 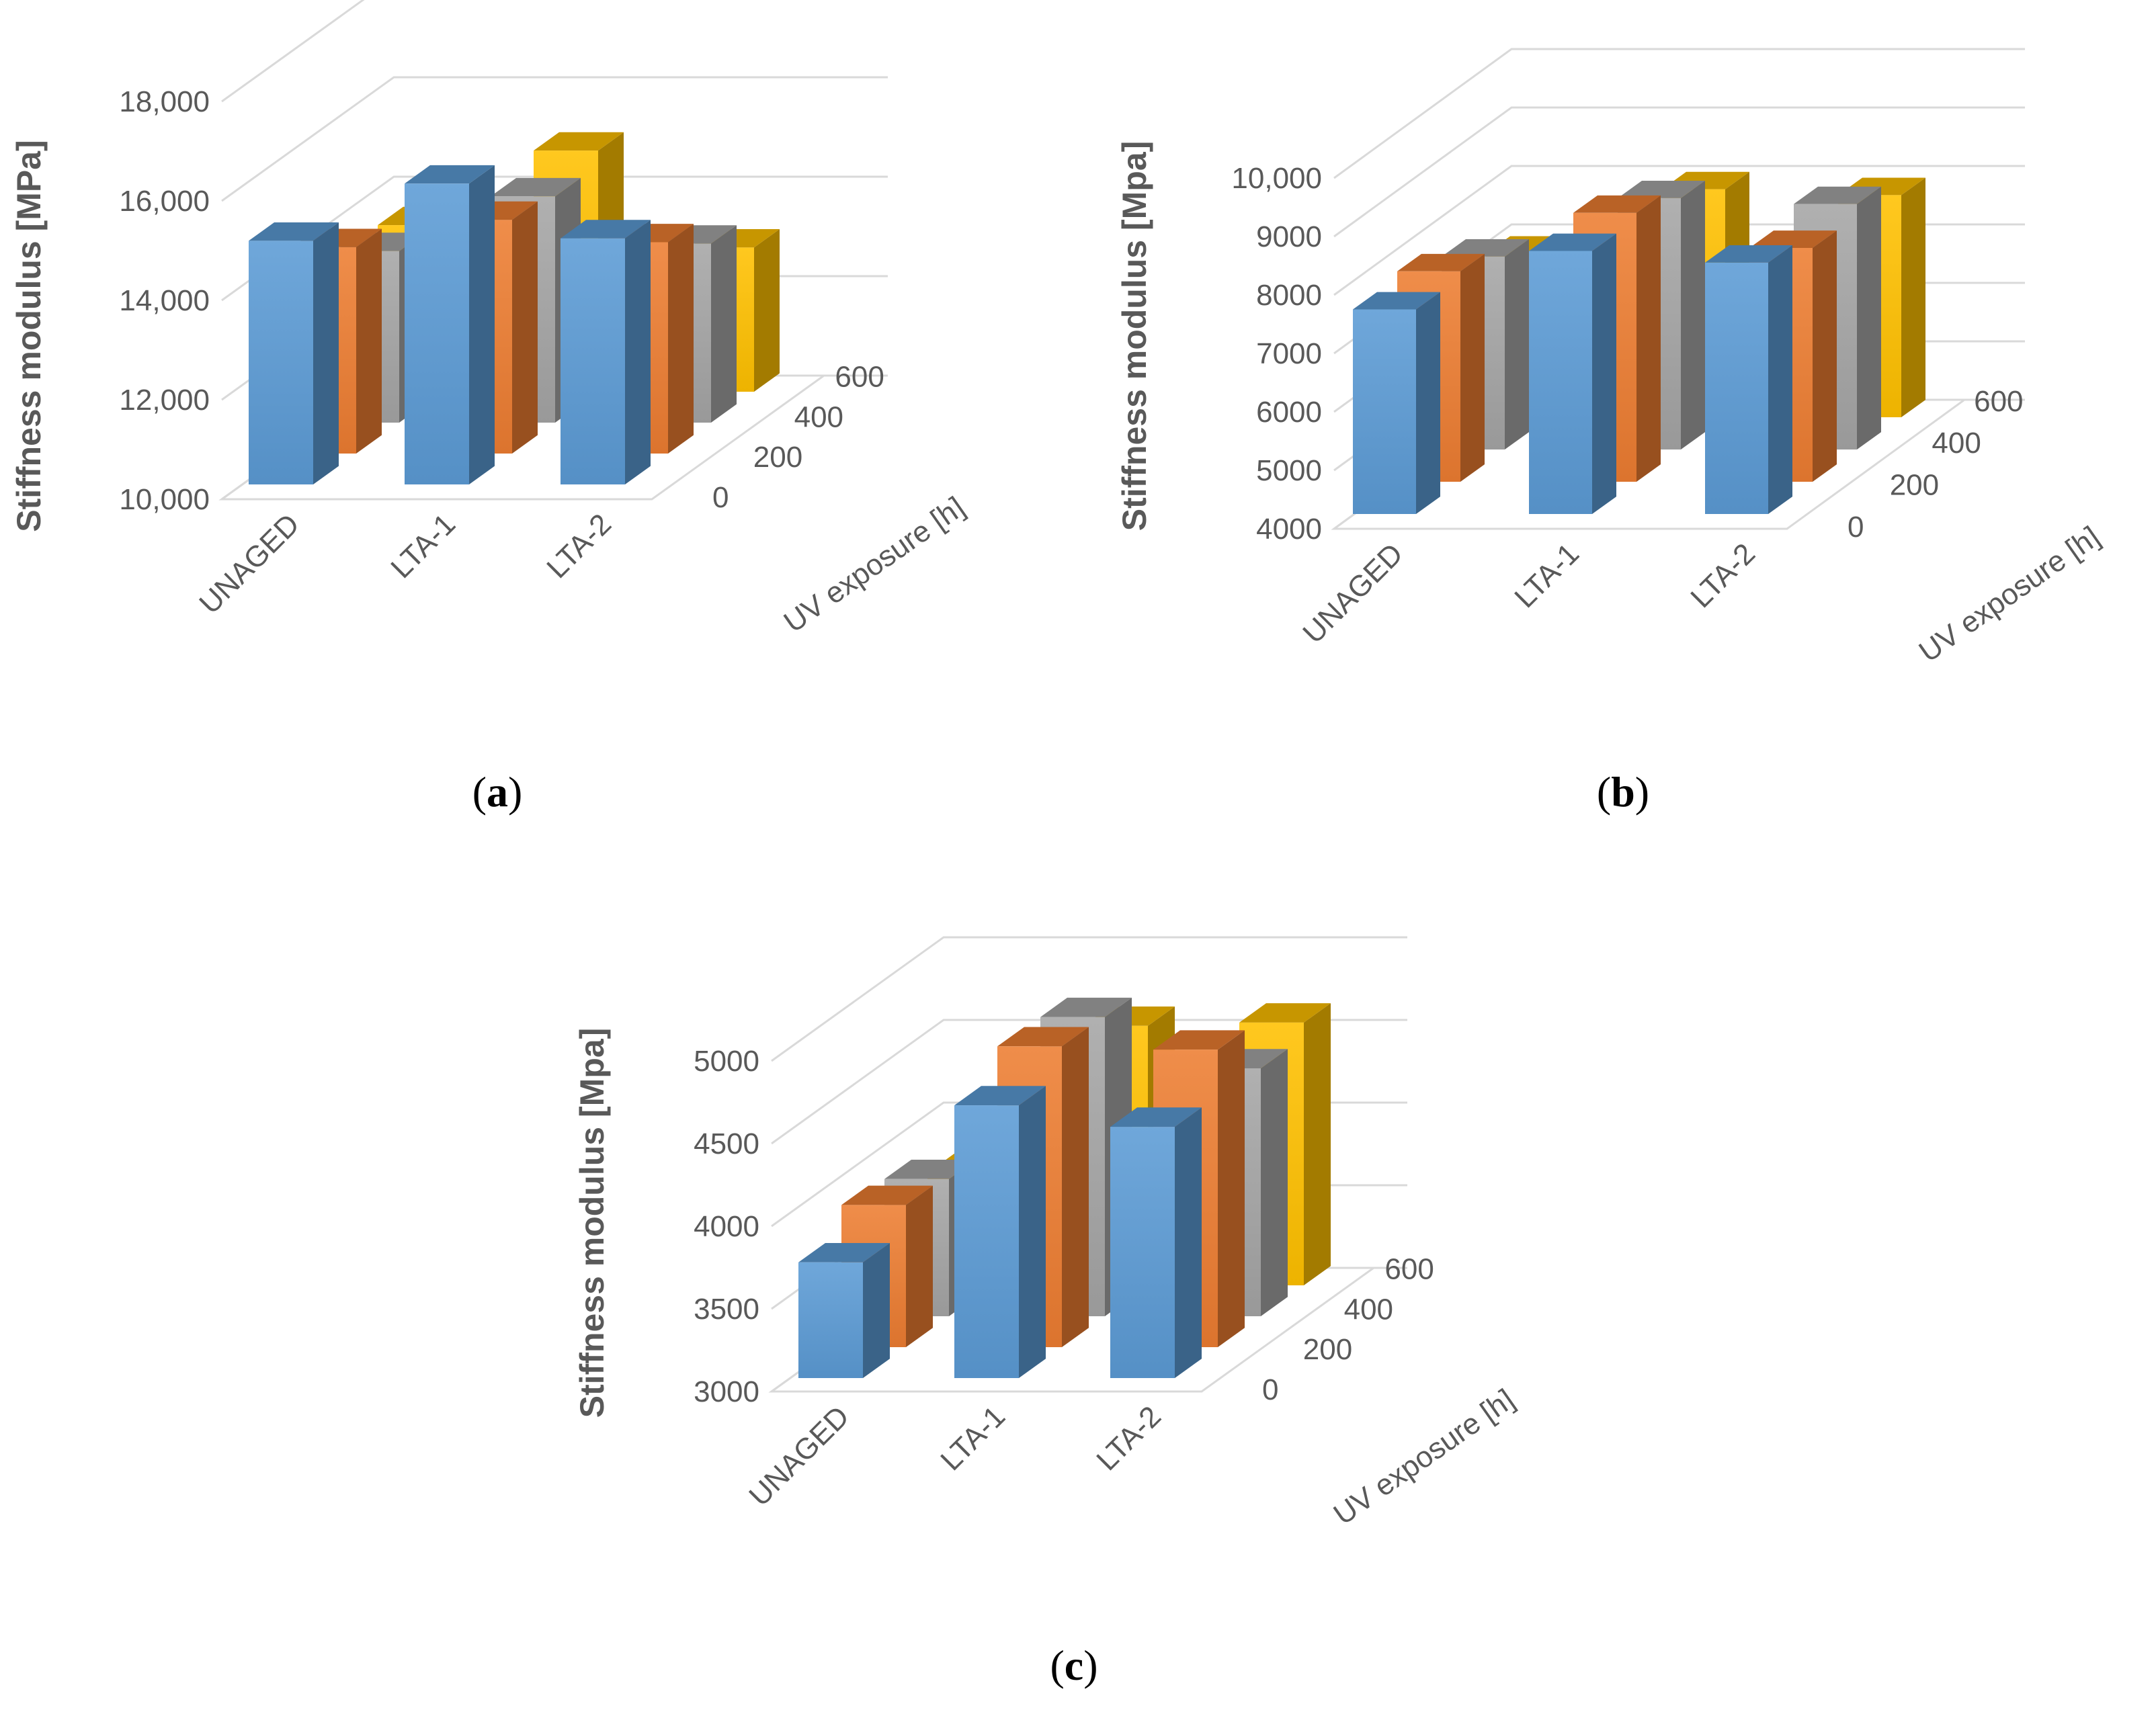 What do you see at coordinates (1397, 403) in the screenshot?
I see `bar-b-unaged-0h` at bounding box center [1397, 403].